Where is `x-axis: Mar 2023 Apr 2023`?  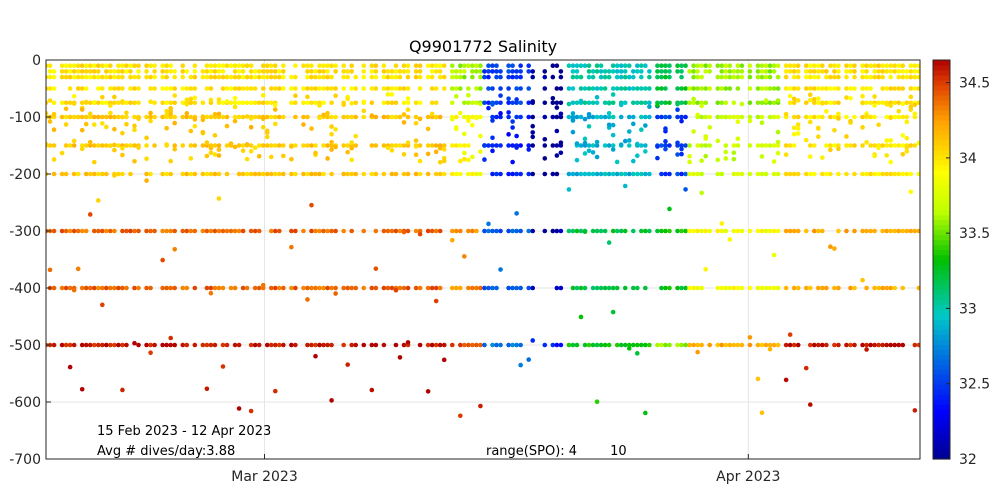
x-axis: Mar 2023 Apr 2023 is located at coordinates (505, 469).